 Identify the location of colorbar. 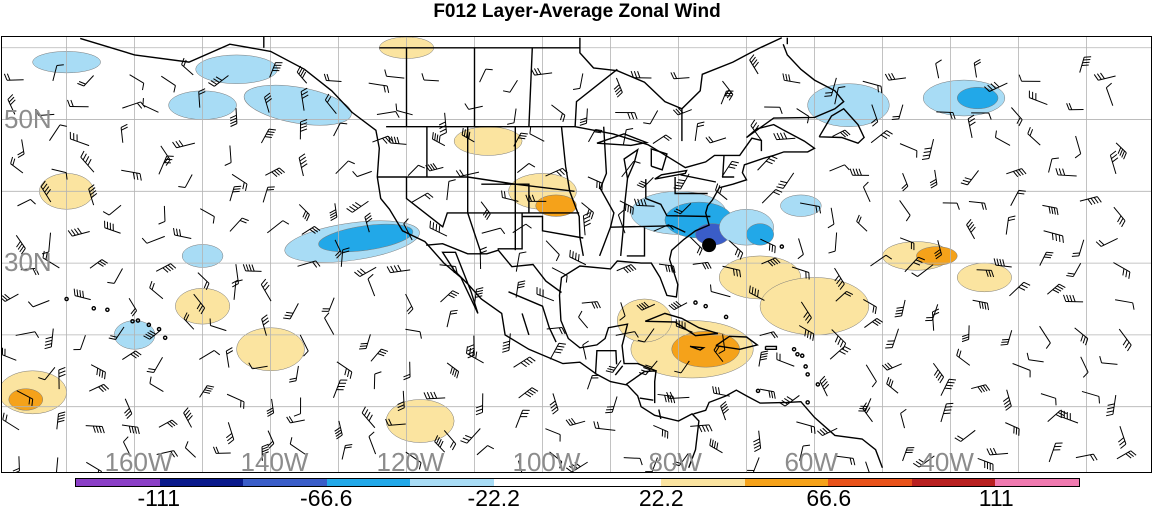
(577, 482).